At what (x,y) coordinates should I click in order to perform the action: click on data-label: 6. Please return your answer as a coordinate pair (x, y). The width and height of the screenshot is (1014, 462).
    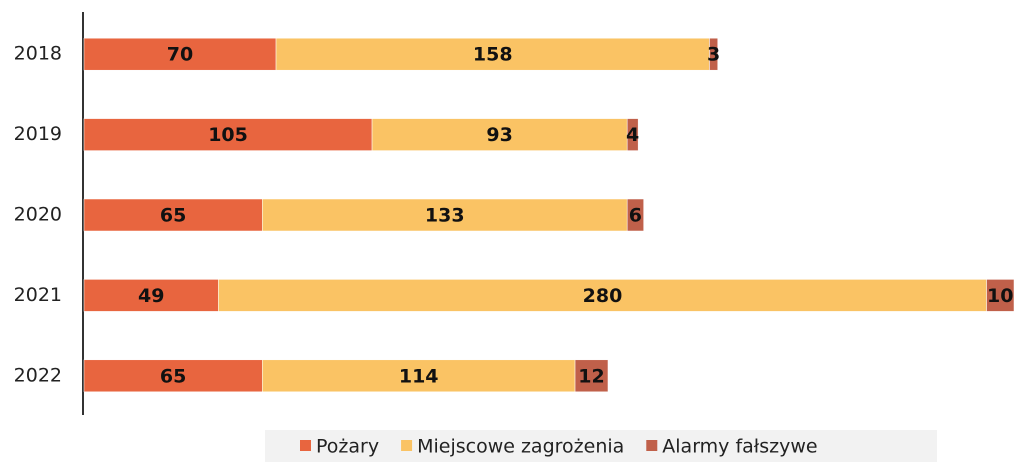
    Looking at the image, I should click on (635, 216).